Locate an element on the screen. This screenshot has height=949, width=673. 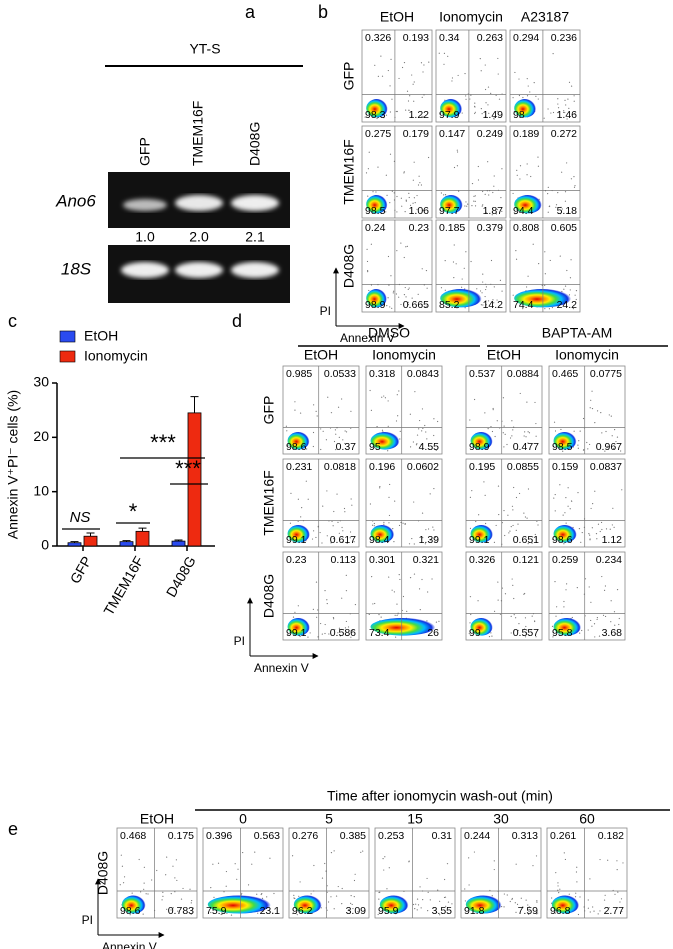
quadrant-value: 0.31 is located at coordinates (442, 836).